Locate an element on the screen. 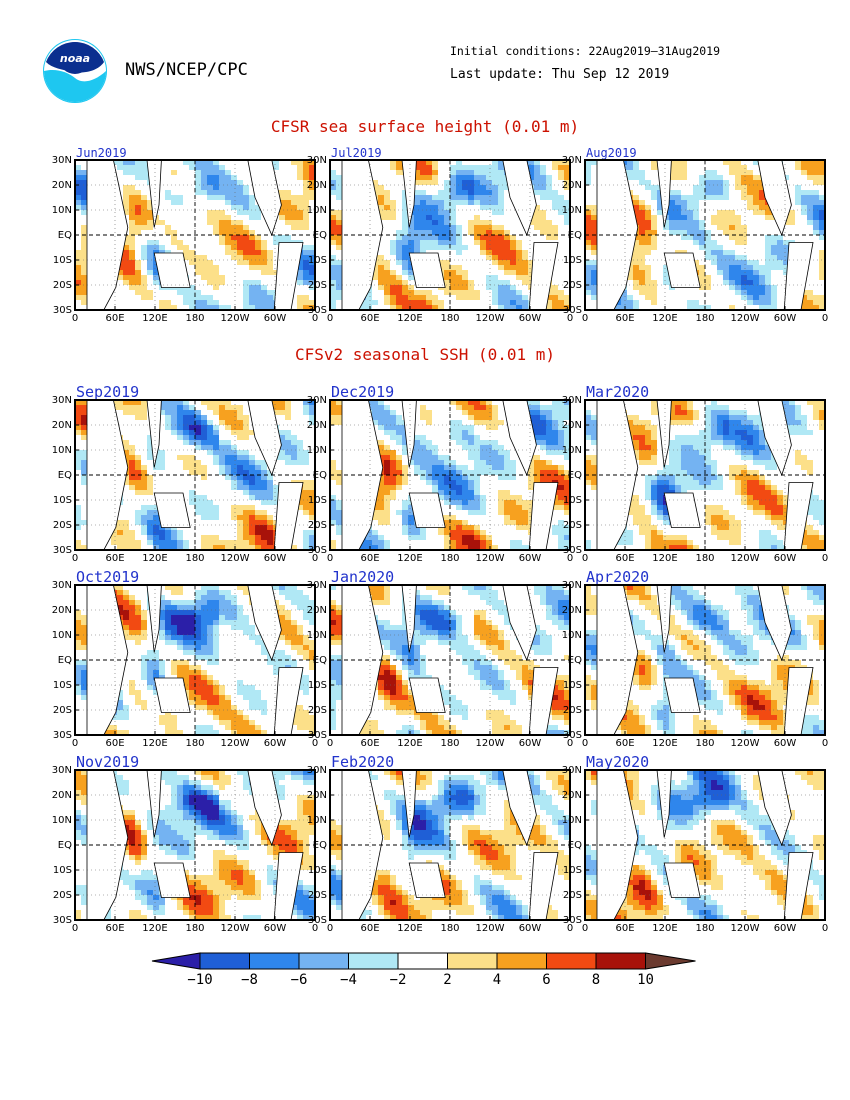  panel-title: May2020 is located at coordinates (617, 762).